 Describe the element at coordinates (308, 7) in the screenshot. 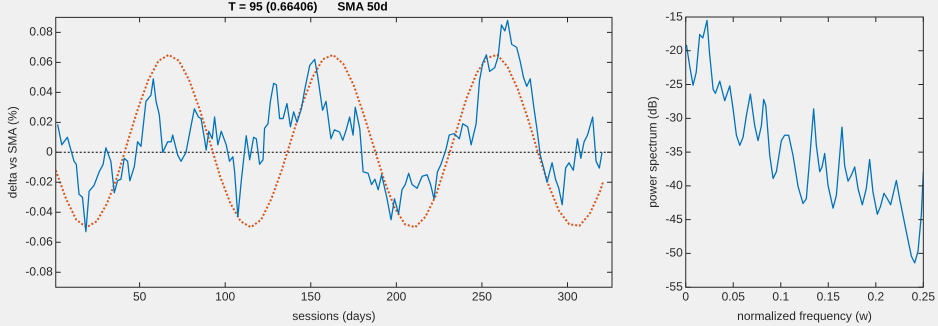

I see `chart-title: T = 95 (0.66406) SMA 50d` at that location.